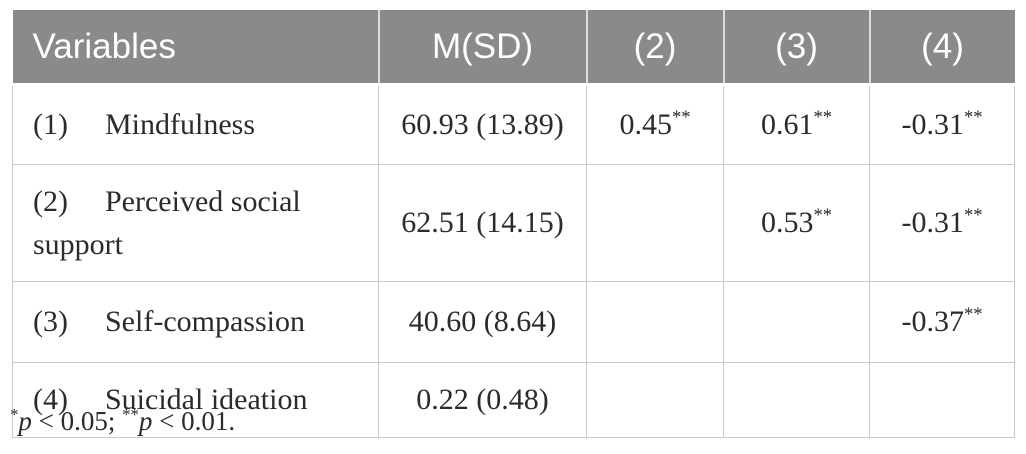  I want to click on footnote-condition-1: < 0.05;, so click(77, 421).